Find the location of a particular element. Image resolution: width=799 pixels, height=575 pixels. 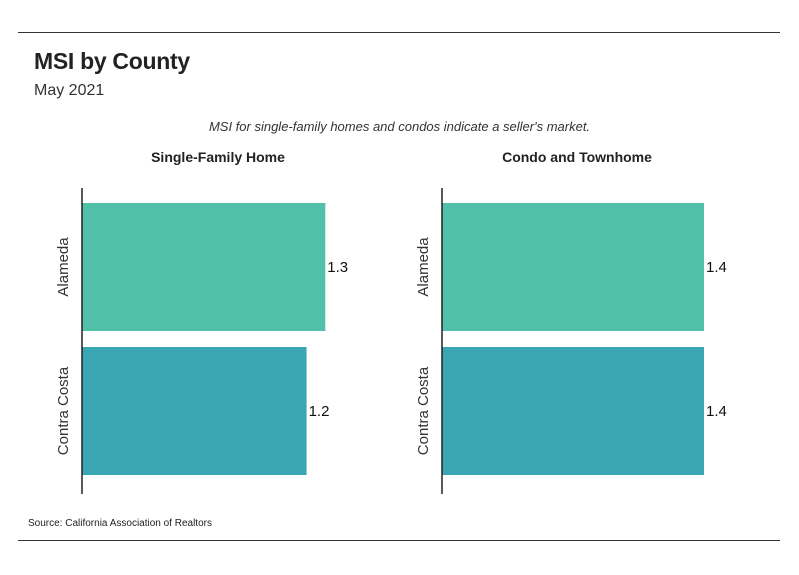

value-label-condo-contra-costa: 1.4 is located at coordinates (716, 411).